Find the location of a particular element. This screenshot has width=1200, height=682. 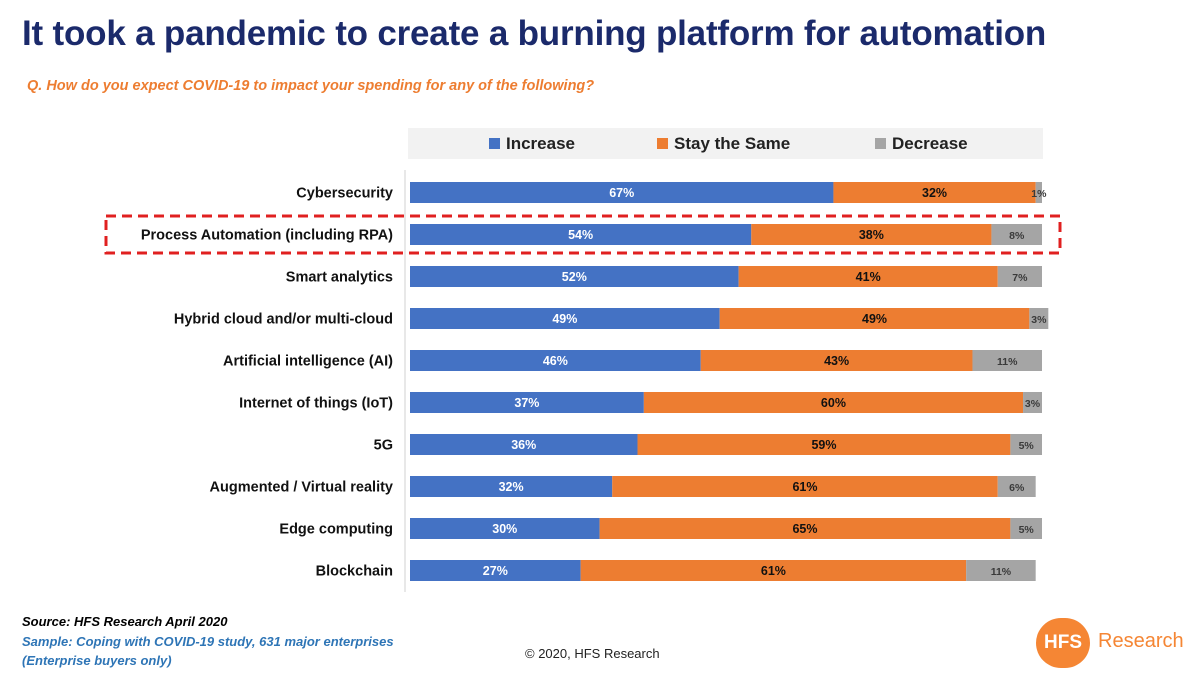

category-label: Edge computing is located at coordinates (336, 530).